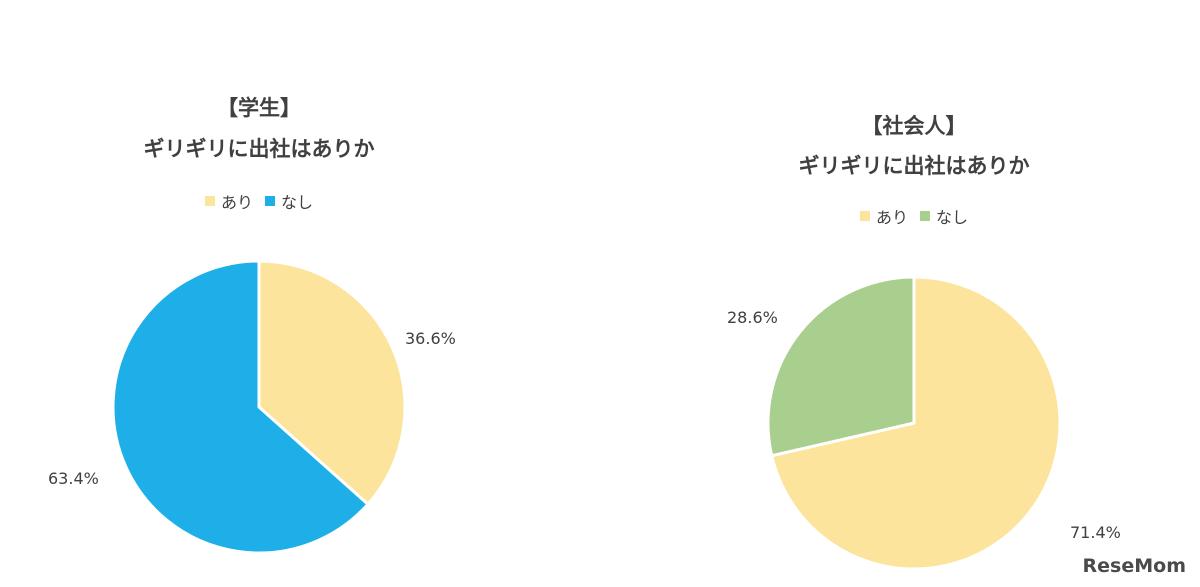  I want to click on chart2-legend-item-ari: あり, so click(883, 216).